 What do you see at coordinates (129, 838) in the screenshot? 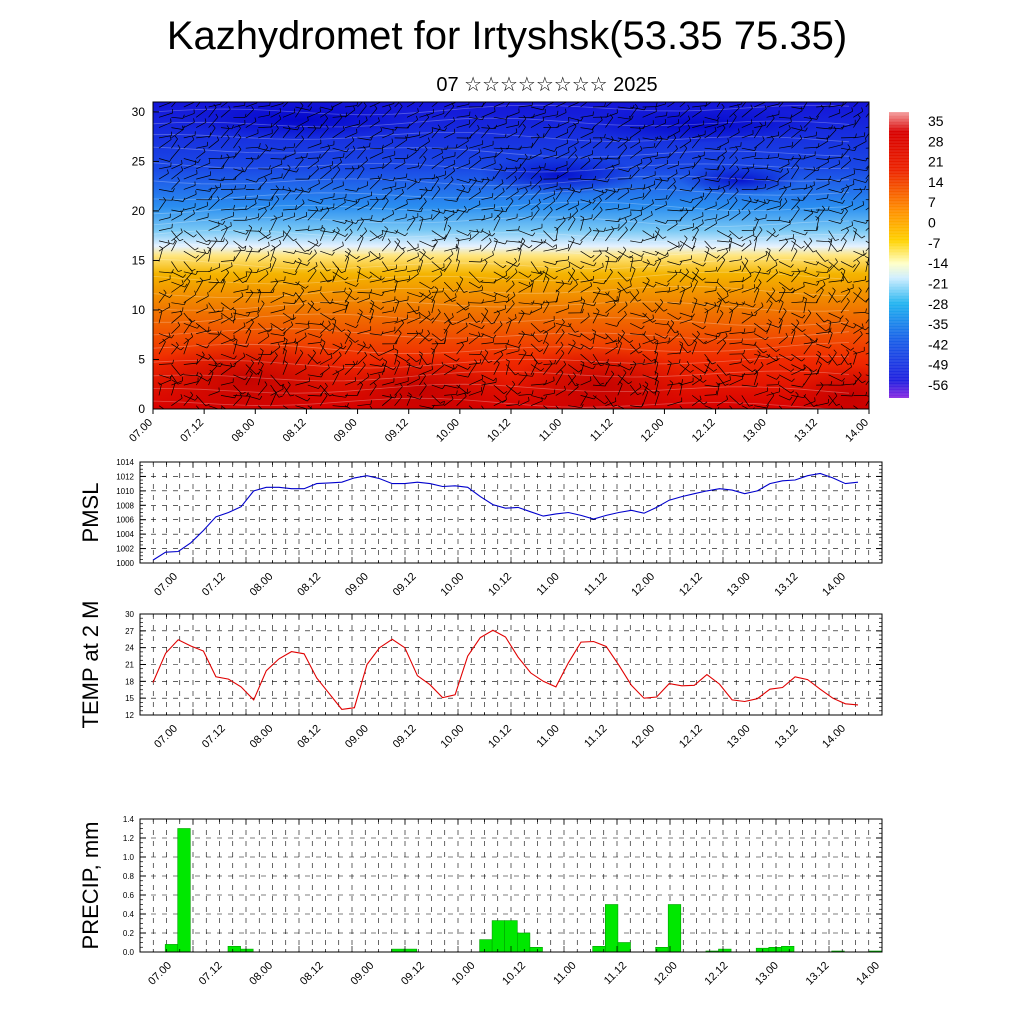
I see `y-tick-label: 1.2` at bounding box center [129, 838].